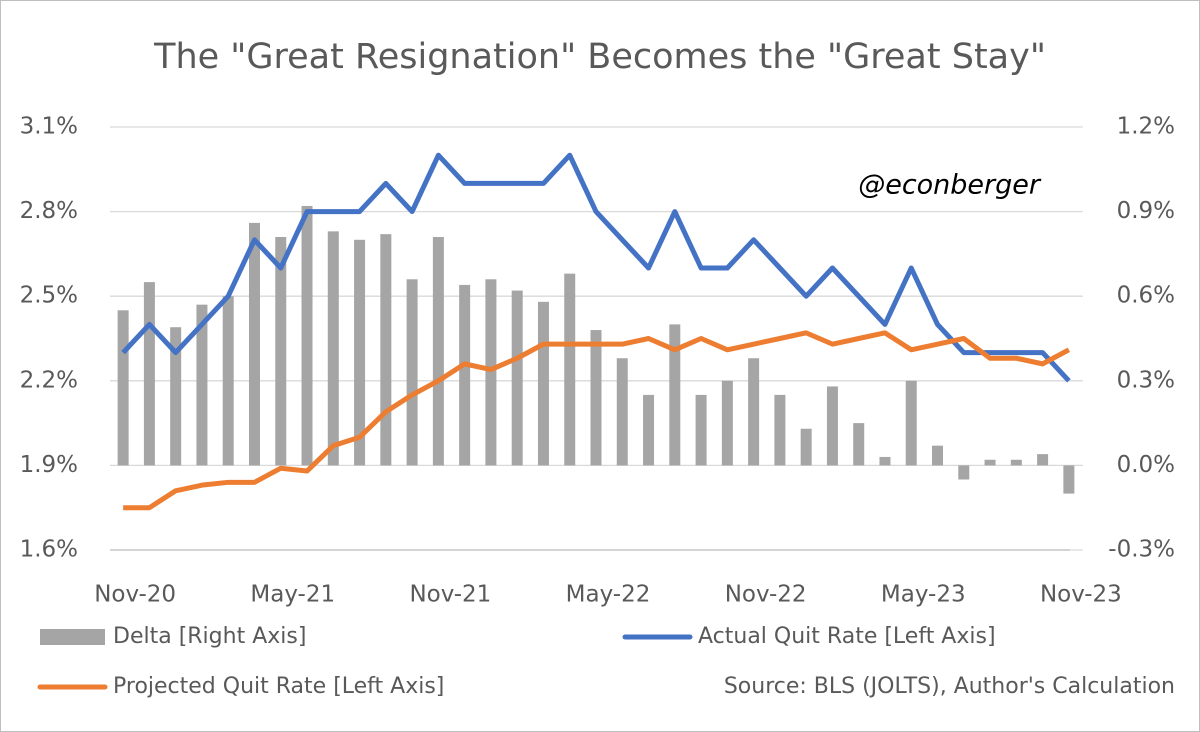 The width and height of the screenshot is (1200, 732). Describe the element at coordinates (923, 595) in the screenshot. I see `x-tick-label: May-23` at that location.